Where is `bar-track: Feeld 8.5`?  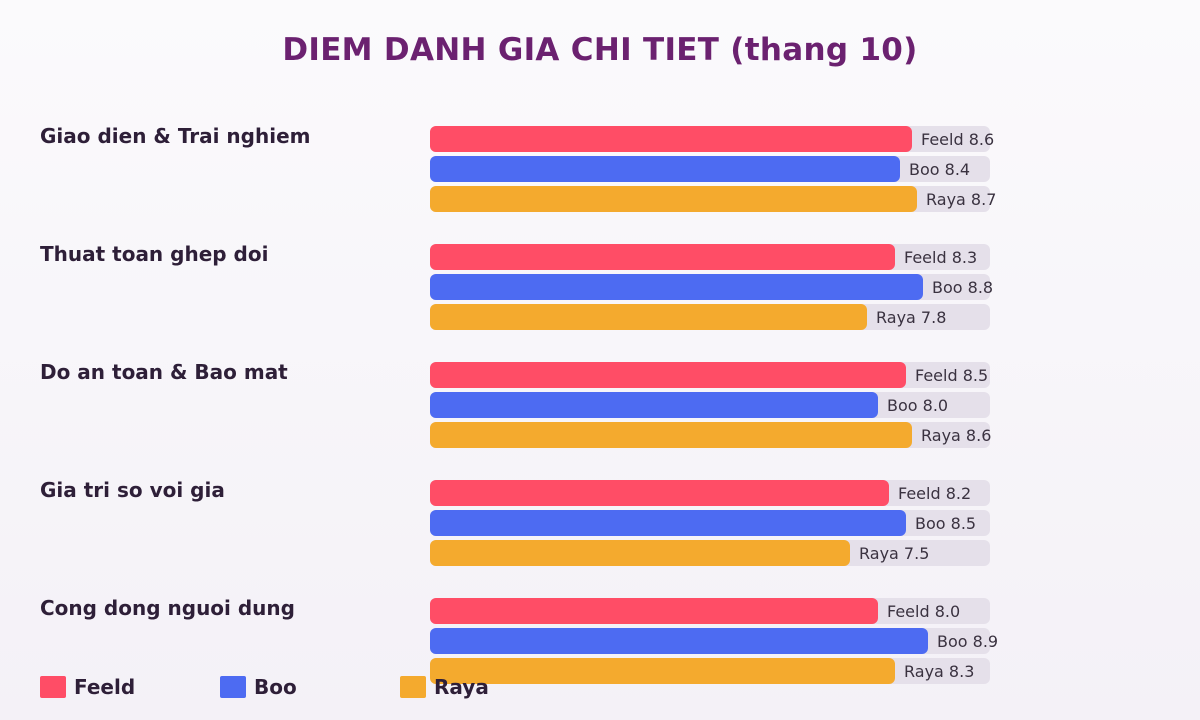
bar-track: Feeld 8.5 is located at coordinates (710, 375).